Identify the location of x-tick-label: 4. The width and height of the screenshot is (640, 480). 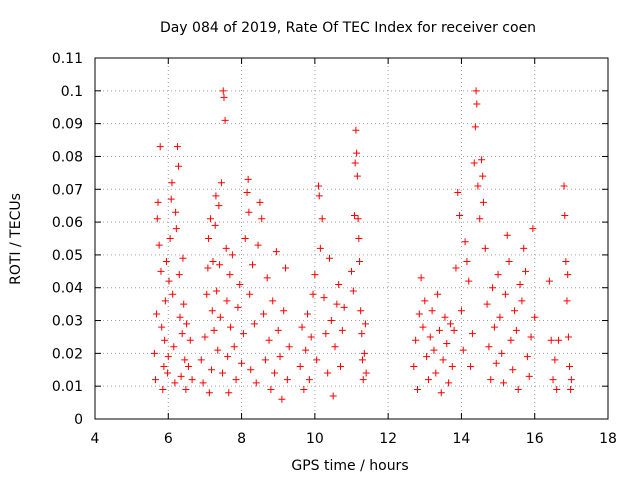
(95, 439).